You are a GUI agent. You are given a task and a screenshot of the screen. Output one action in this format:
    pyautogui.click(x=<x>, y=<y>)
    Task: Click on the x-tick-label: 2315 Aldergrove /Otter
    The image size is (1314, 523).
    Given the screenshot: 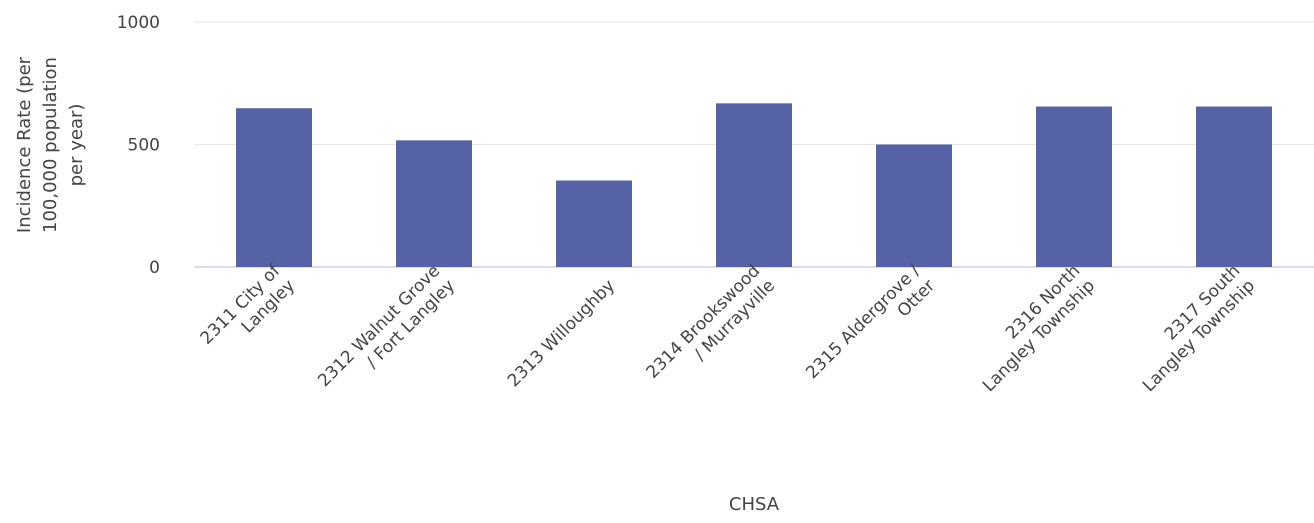 What is the action you would take?
    pyautogui.click(x=870, y=322)
    